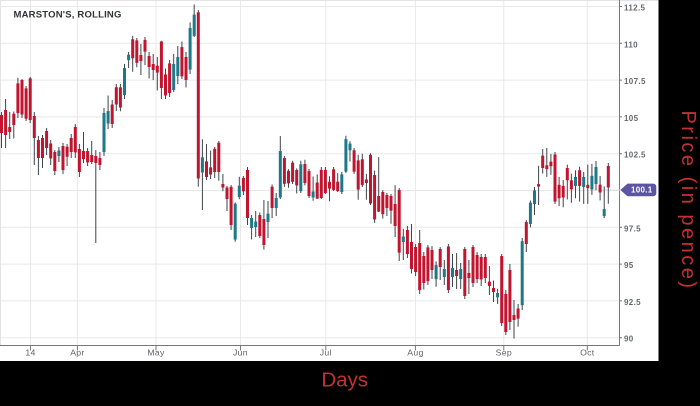  What do you see at coordinates (326, 353) in the screenshot?
I see `svg-text: Jul` at bounding box center [326, 353].